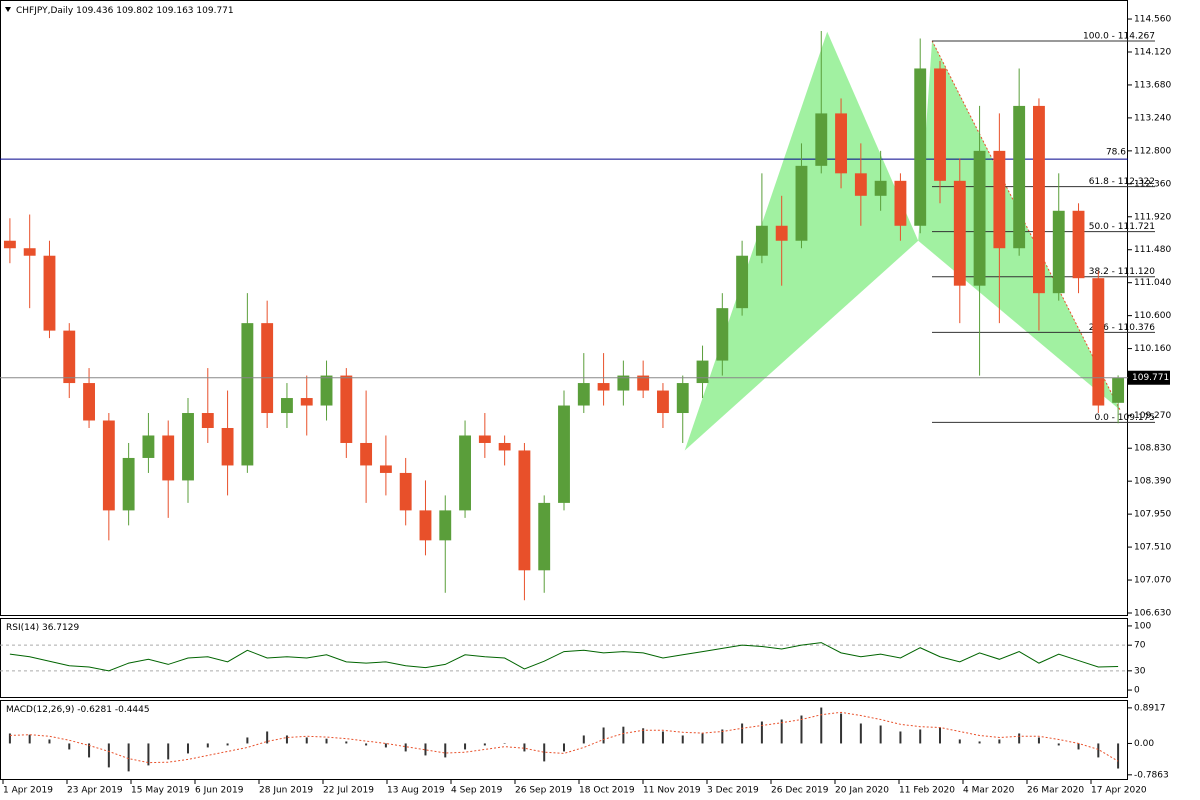 This screenshot has width=1200, height=800. I want to click on x-tick-label: 4 Sep 2019, so click(477, 791).